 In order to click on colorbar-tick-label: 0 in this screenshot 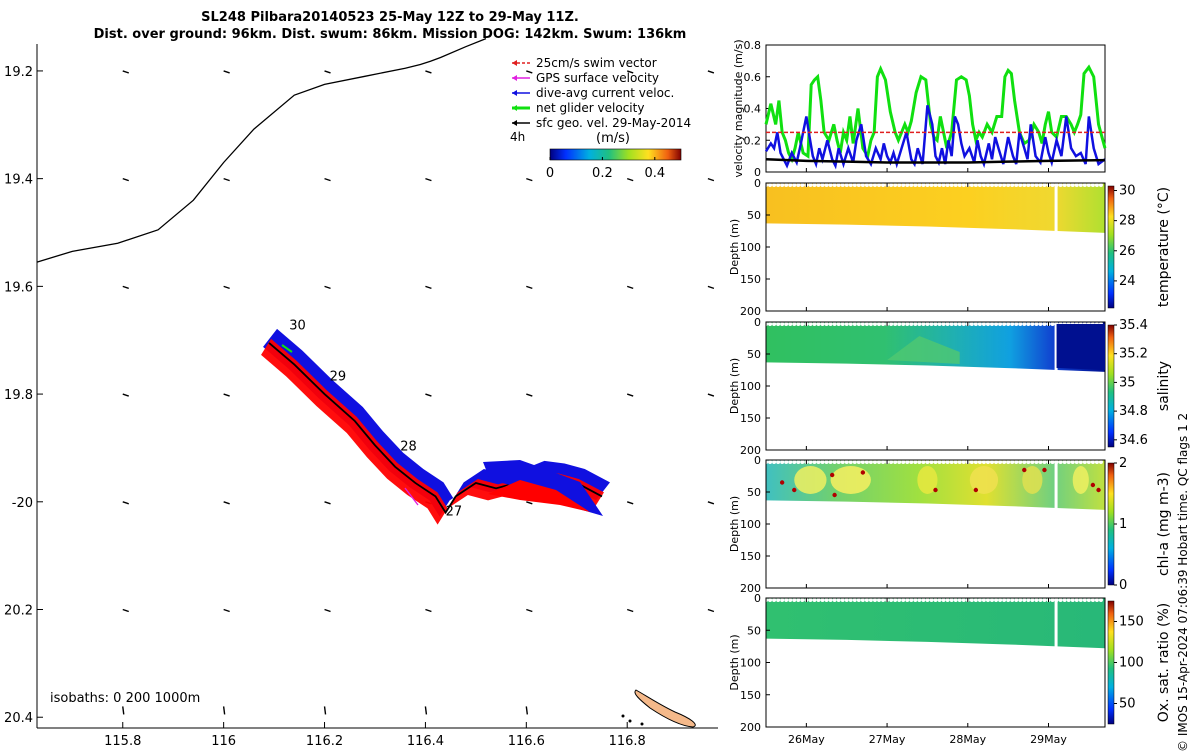, I will do `click(550, 173)`.